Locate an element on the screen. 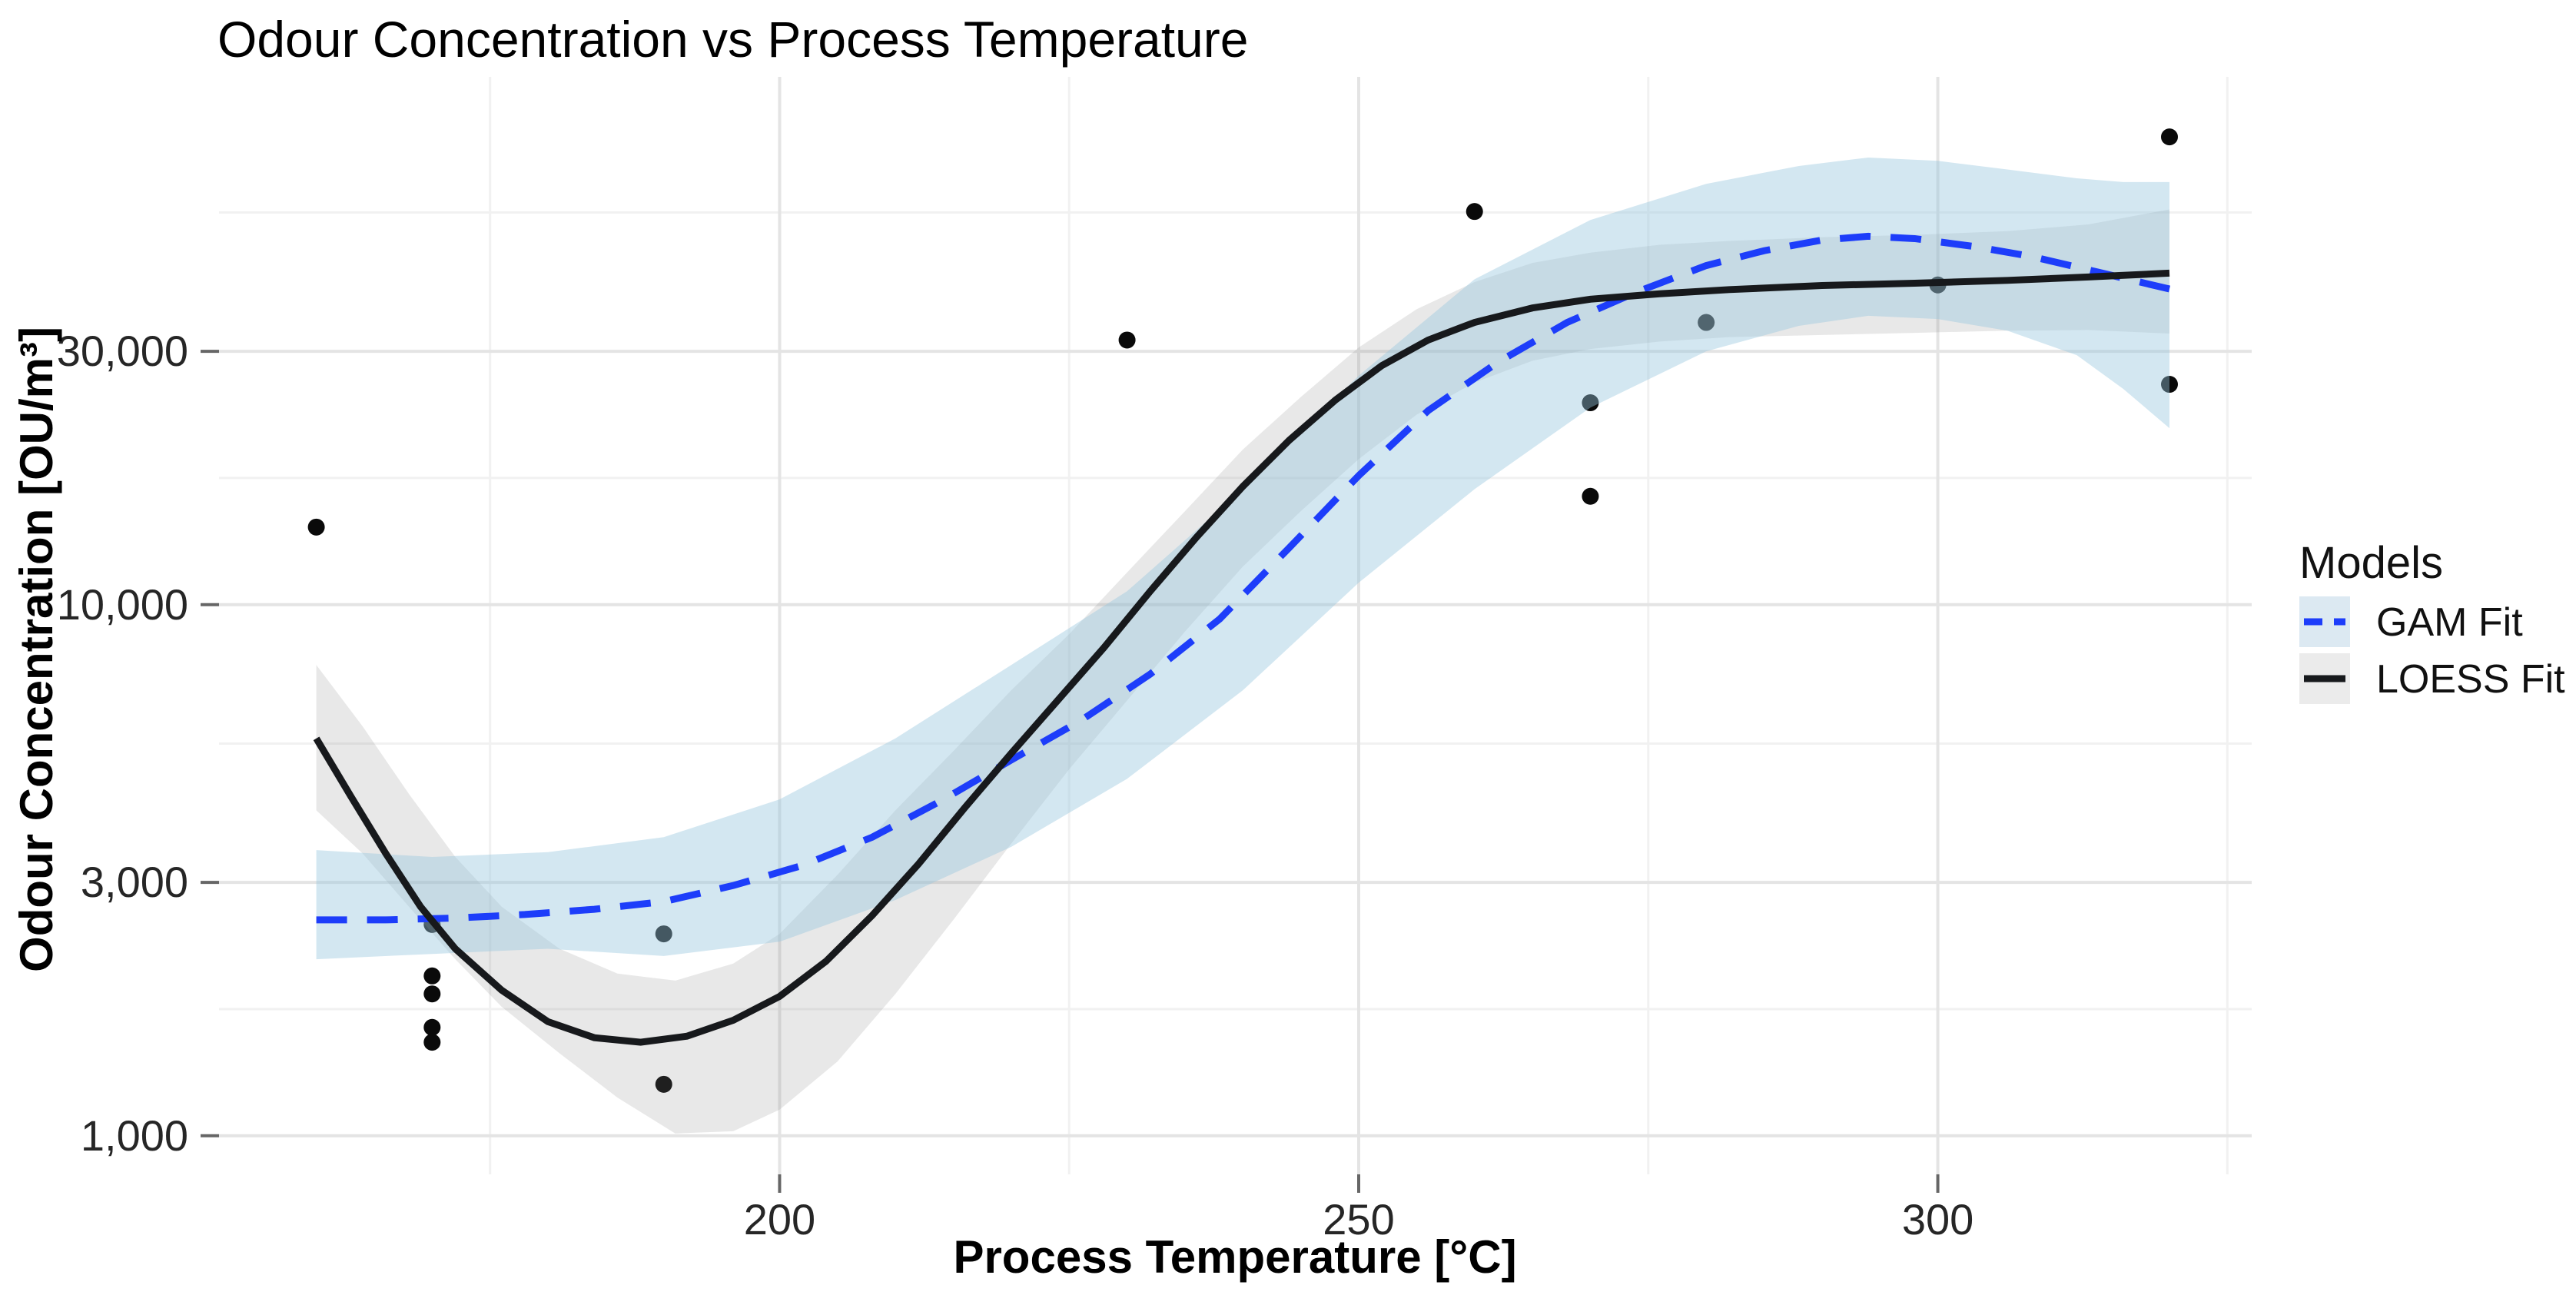 The image size is (2576, 1315). y-axis-tick-labels: 1,000 3,000 10,000 30,000 is located at coordinates (123, 743).